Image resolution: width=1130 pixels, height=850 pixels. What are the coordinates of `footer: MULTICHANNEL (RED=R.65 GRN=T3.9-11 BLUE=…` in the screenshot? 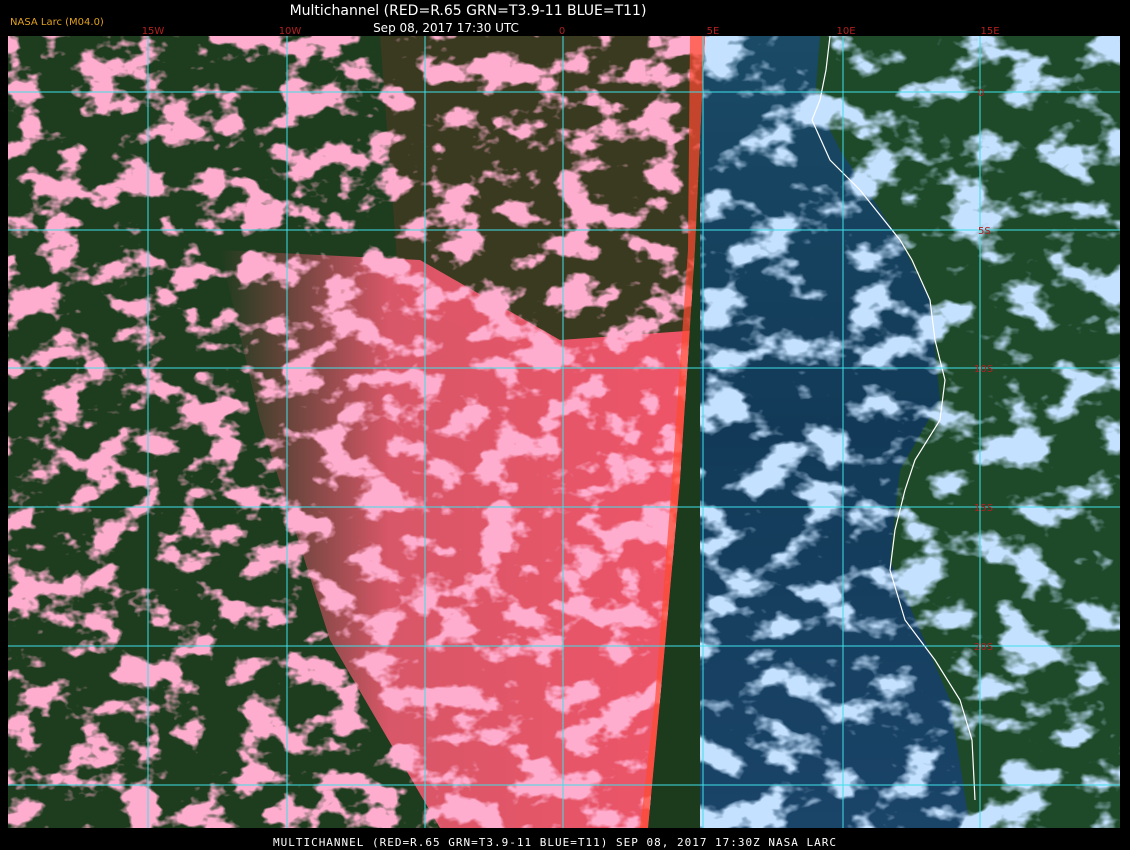 It's located at (555, 842).